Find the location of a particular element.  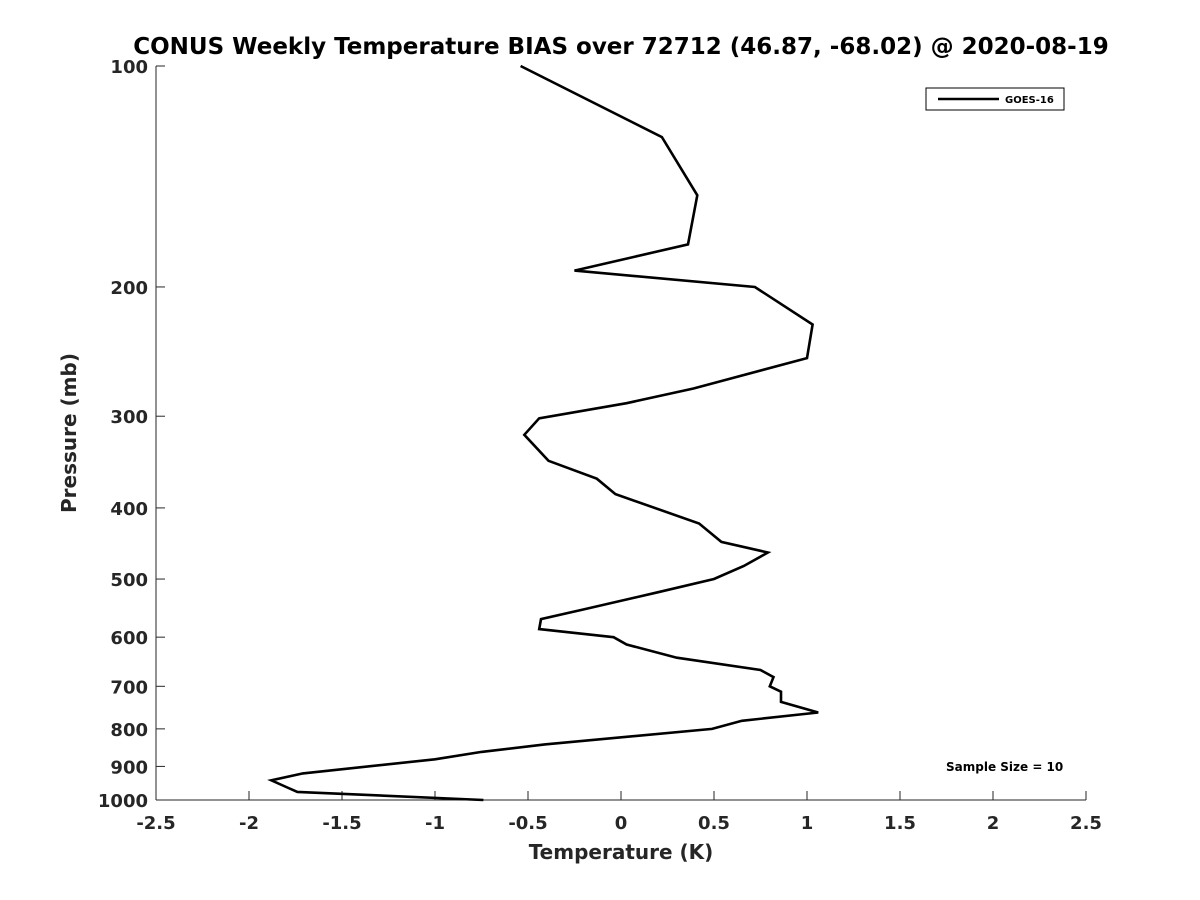

y-tick-label: 100 is located at coordinates (129, 67).